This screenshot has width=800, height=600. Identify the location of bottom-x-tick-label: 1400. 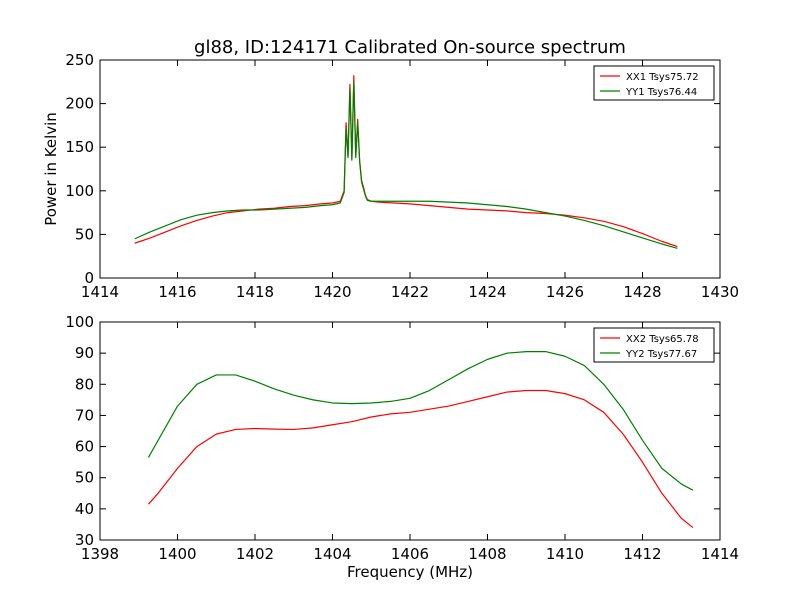
(177, 554).